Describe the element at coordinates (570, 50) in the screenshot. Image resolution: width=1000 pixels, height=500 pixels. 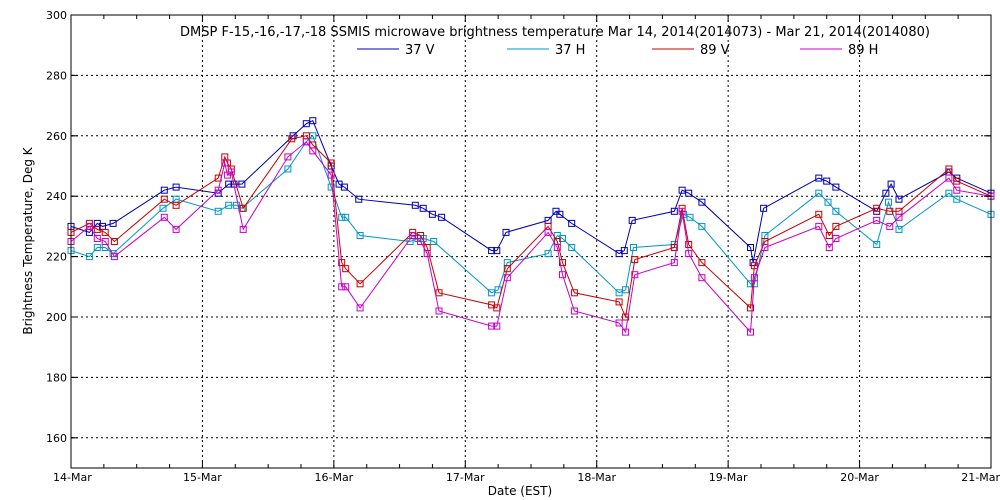
I see `legend-label: 37 H` at that location.